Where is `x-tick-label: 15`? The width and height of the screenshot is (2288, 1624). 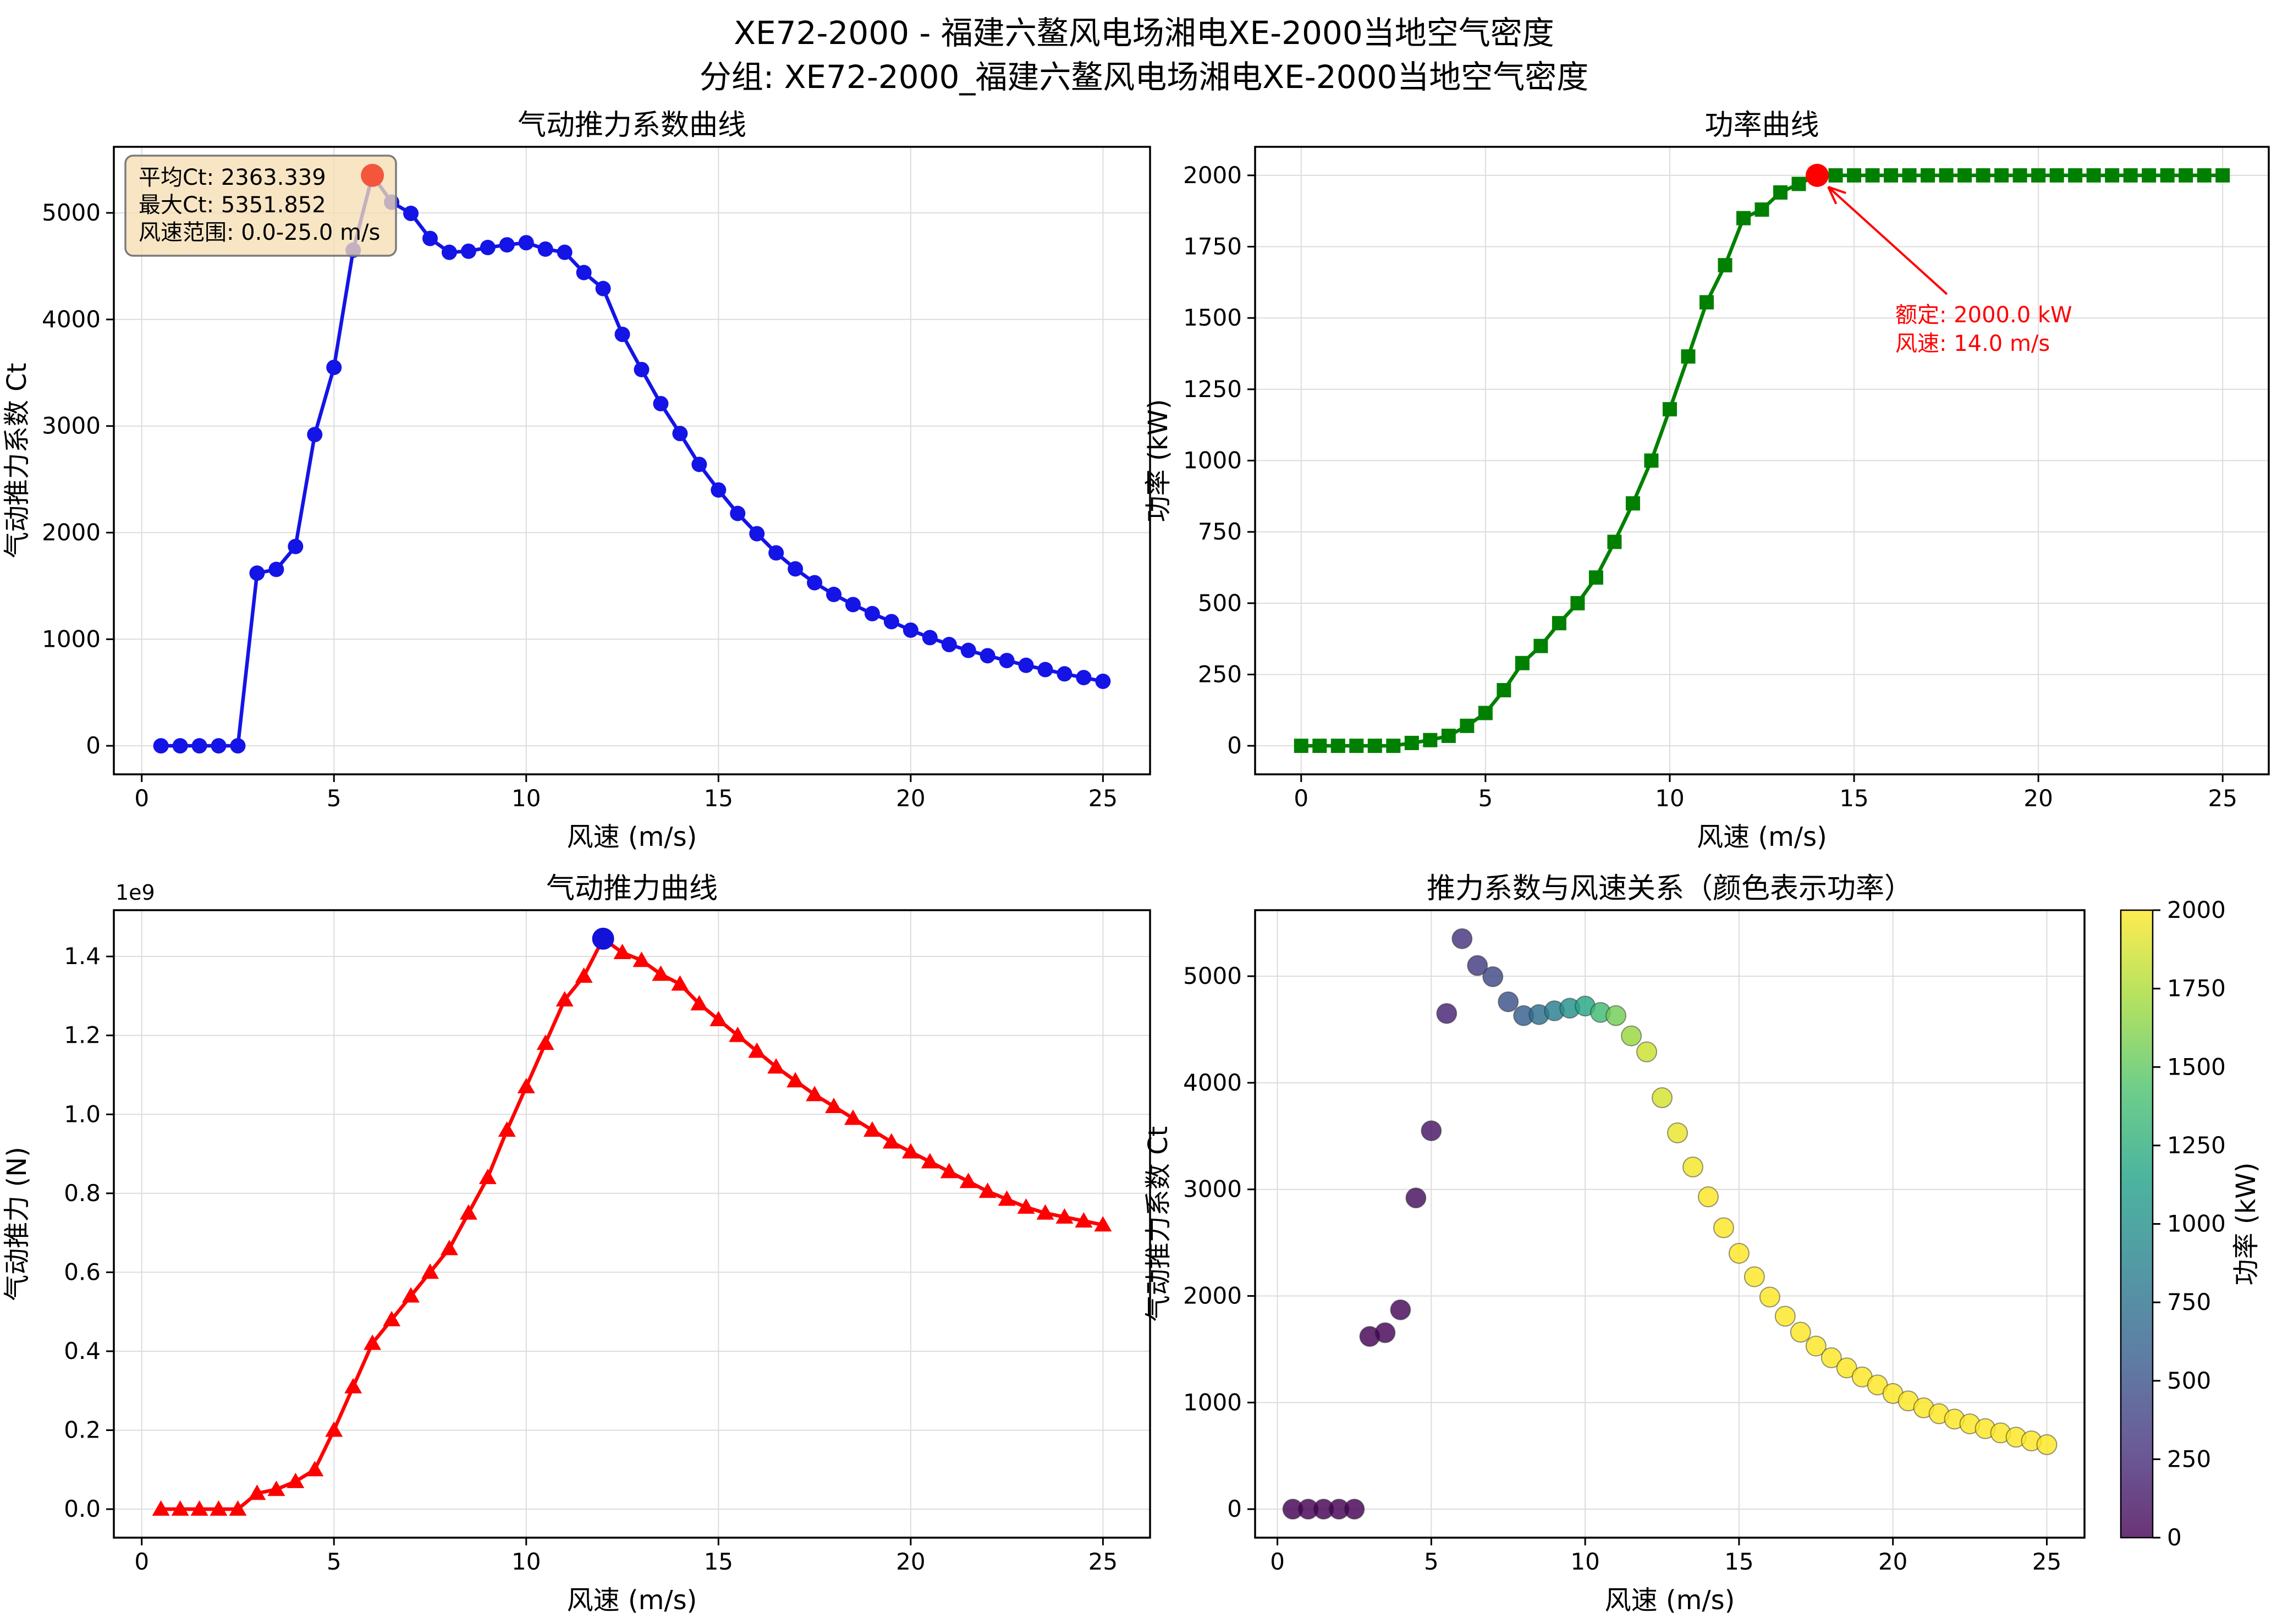 x-tick-label: 15 is located at coordinates (718, 798).